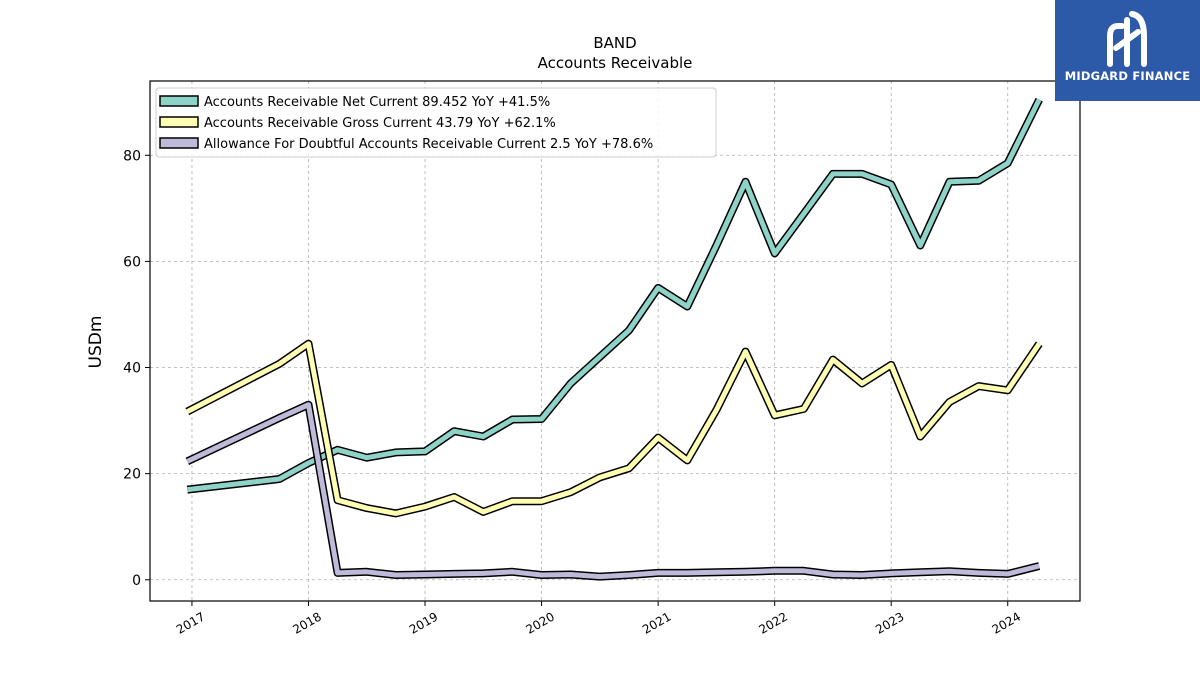 This screenshot has width=1200, height=675. Describe the element at coordinates (132, 156) in the screenshot. I see `y-tick-label: 80` at that location.